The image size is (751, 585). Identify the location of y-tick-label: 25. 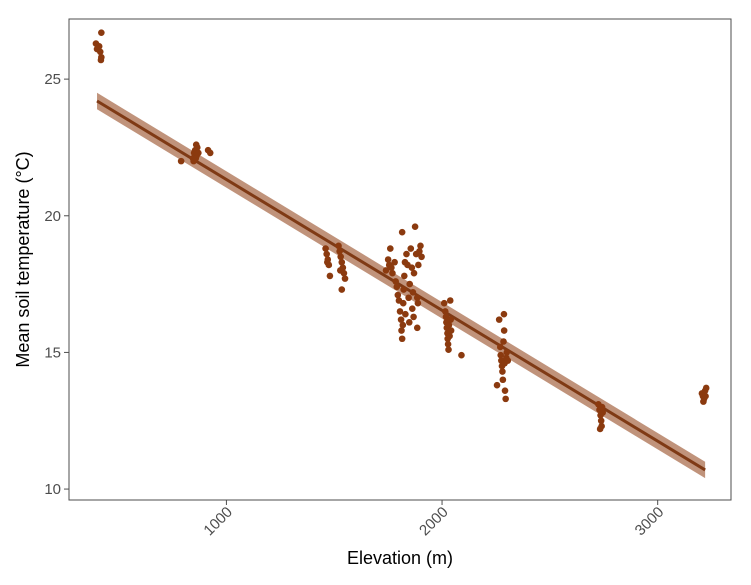
(52, 79).